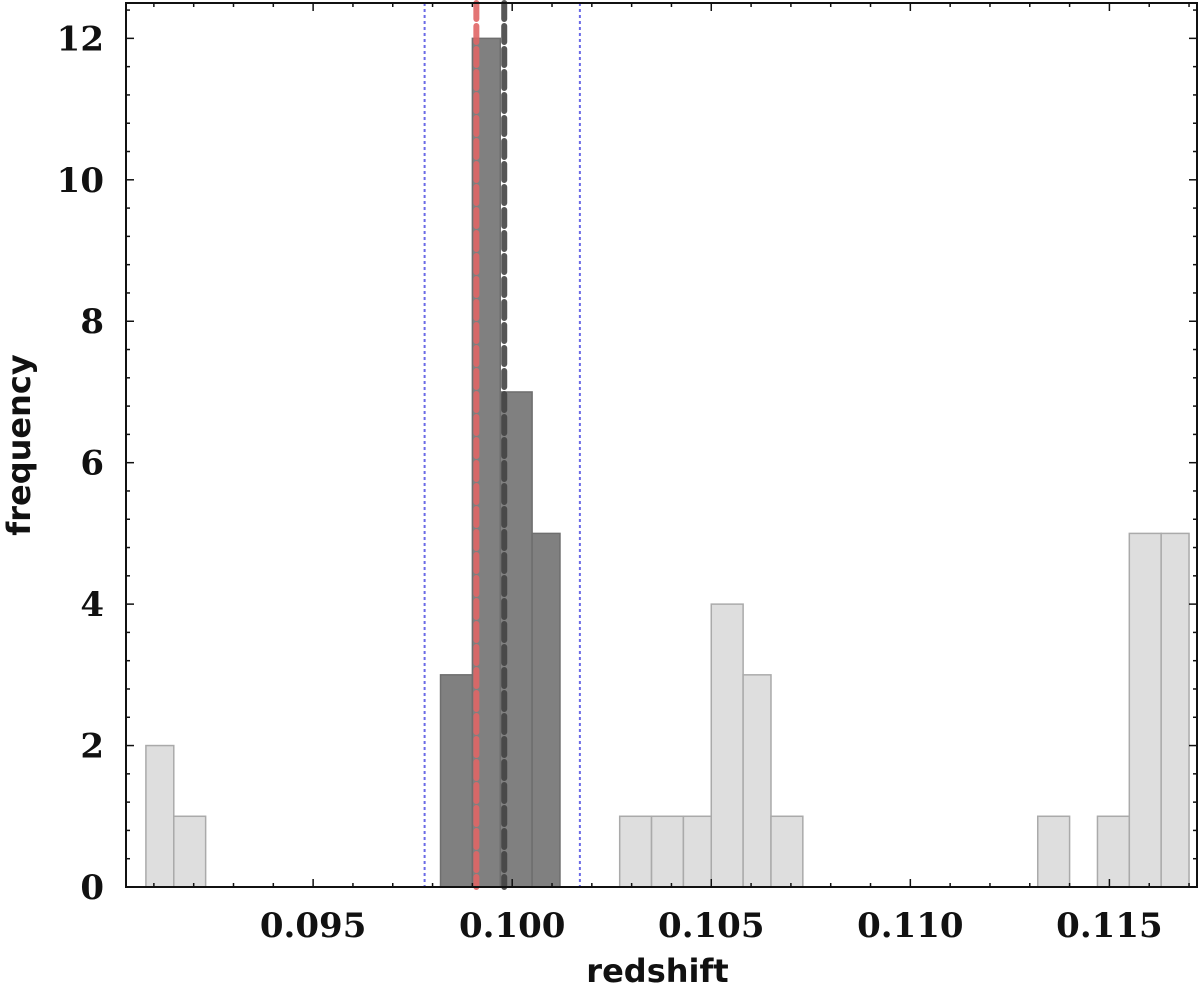  What do you see at coordinates (502, 445) in the screenshot?
I see `reference-lines` at bounding box center [502, 445].